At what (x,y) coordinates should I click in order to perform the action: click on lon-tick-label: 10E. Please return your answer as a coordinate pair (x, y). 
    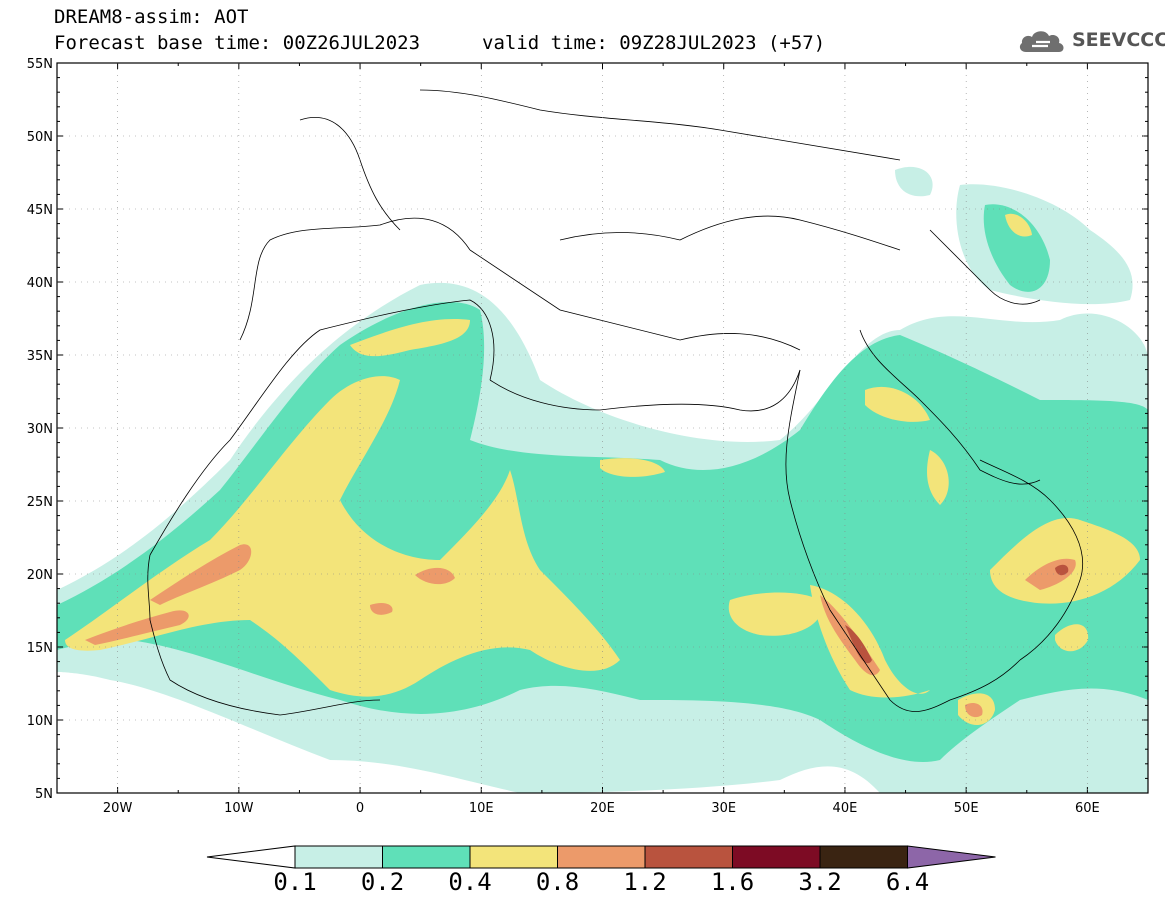
    Looking at the image, I should click on (481, 808).